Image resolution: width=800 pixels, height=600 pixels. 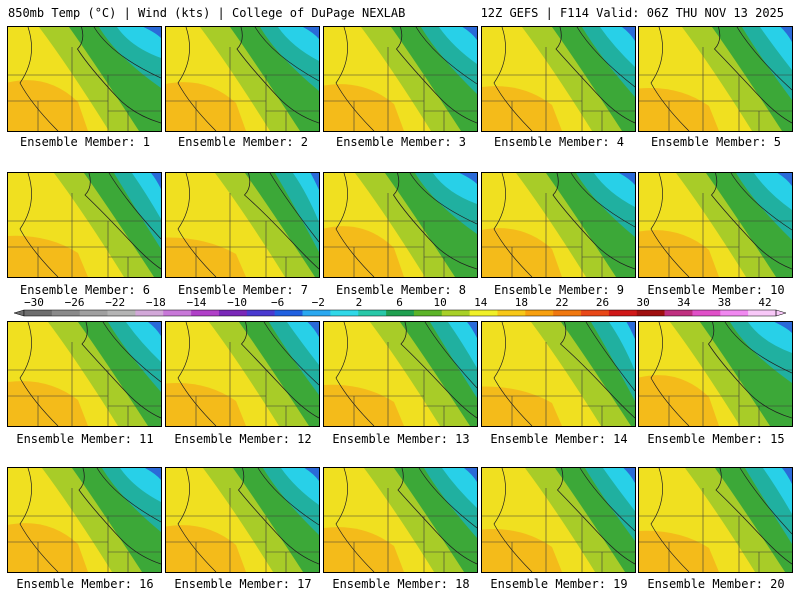 I want to click on ensemble-member-label: Ensemble Member: 1, so click(x=85, y=142).